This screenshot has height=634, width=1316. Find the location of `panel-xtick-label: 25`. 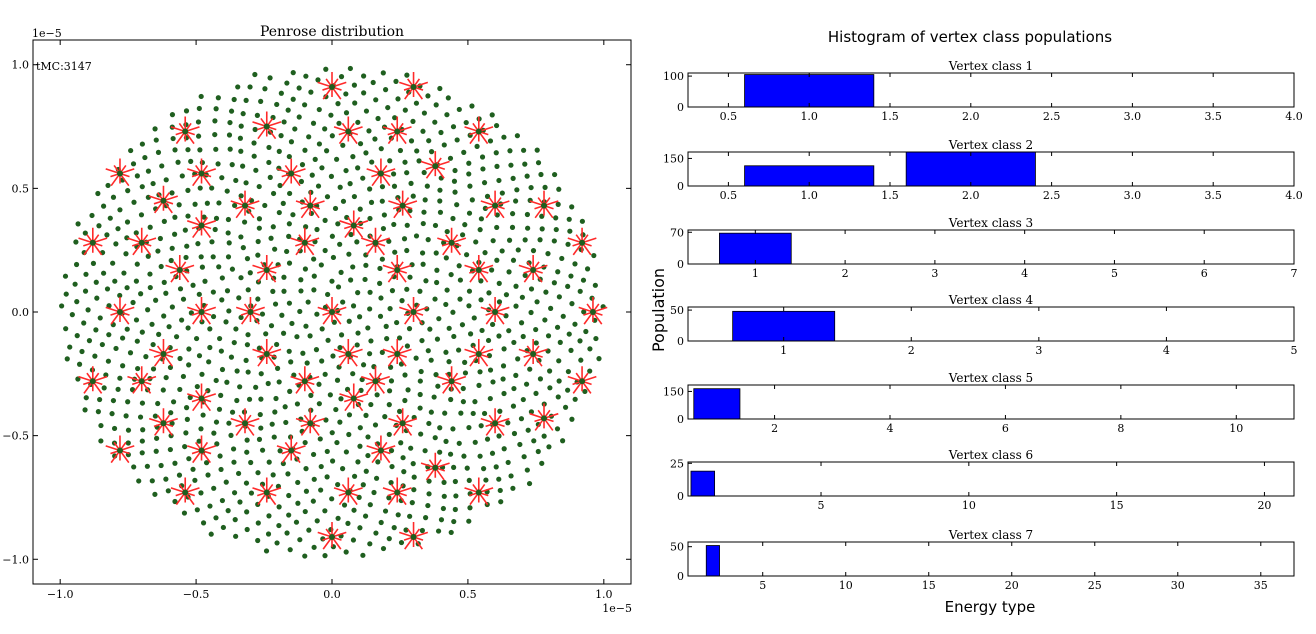

panel-xtick-label: 25 is located at coordinates (1095, 585).